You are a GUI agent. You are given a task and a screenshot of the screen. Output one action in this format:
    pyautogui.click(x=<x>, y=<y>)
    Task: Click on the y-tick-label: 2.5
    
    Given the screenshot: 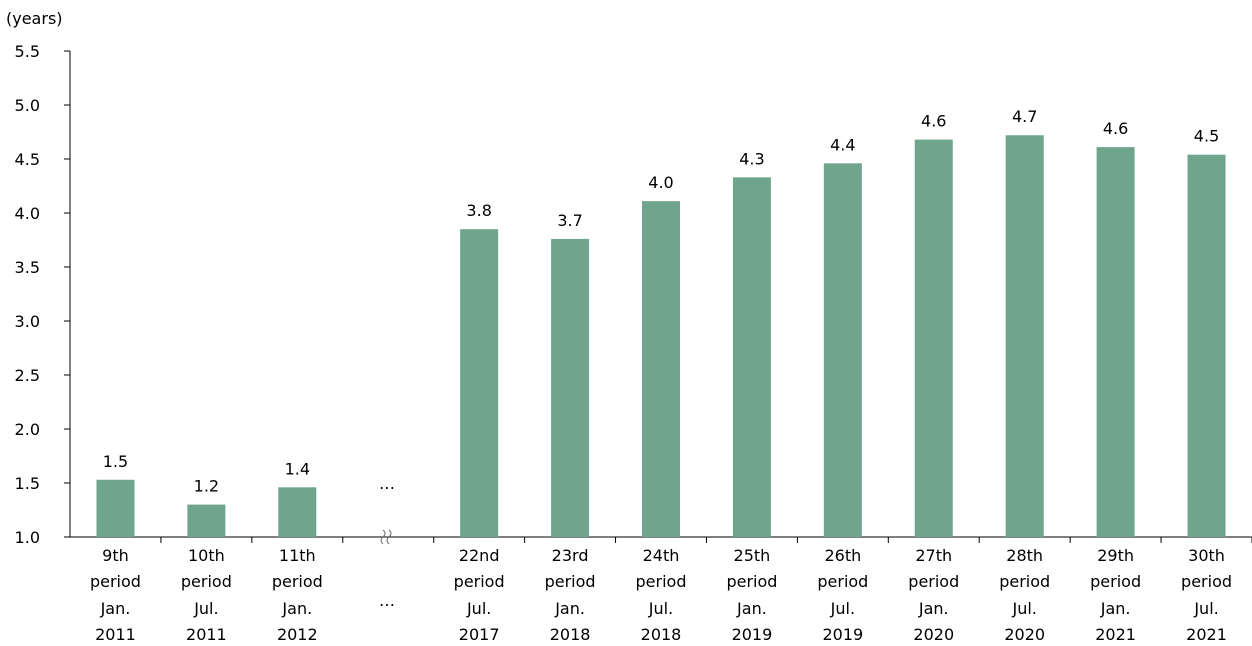 What is the action you would take?
    pyautogui.click(x=27, y=375)
    